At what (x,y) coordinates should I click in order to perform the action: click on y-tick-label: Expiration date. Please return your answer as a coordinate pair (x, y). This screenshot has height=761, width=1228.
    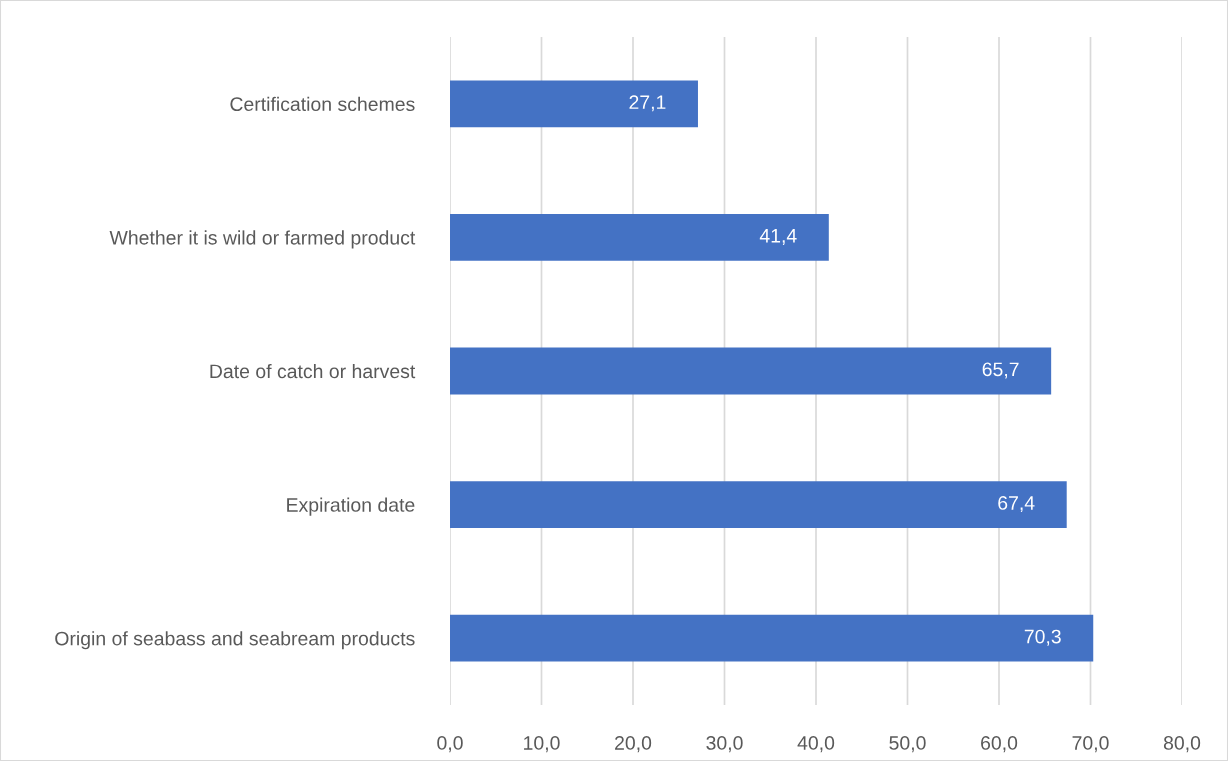
    Looking at the image, I should click on (351, 506).